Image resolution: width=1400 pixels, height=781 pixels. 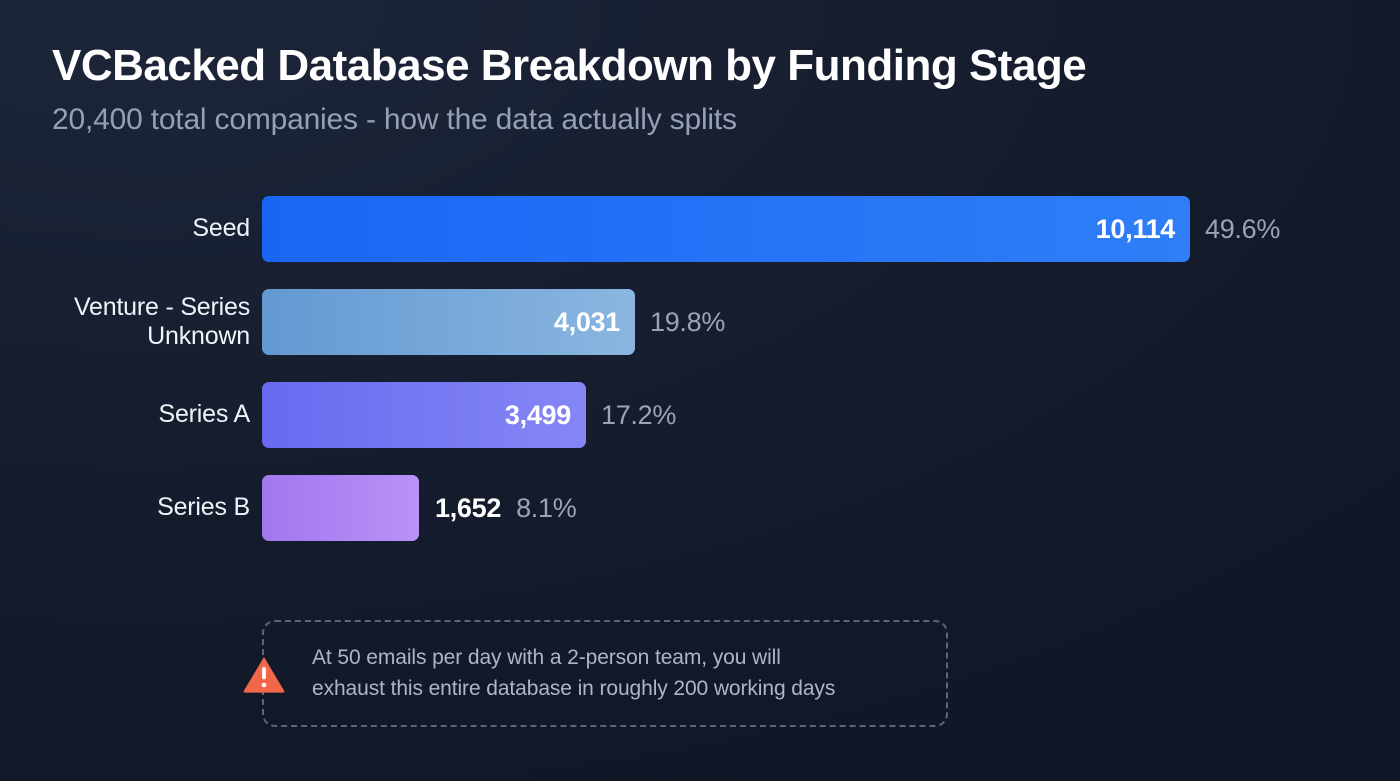 I want to click on bar-value-label: 10,114, so click(x=1135, y=228).